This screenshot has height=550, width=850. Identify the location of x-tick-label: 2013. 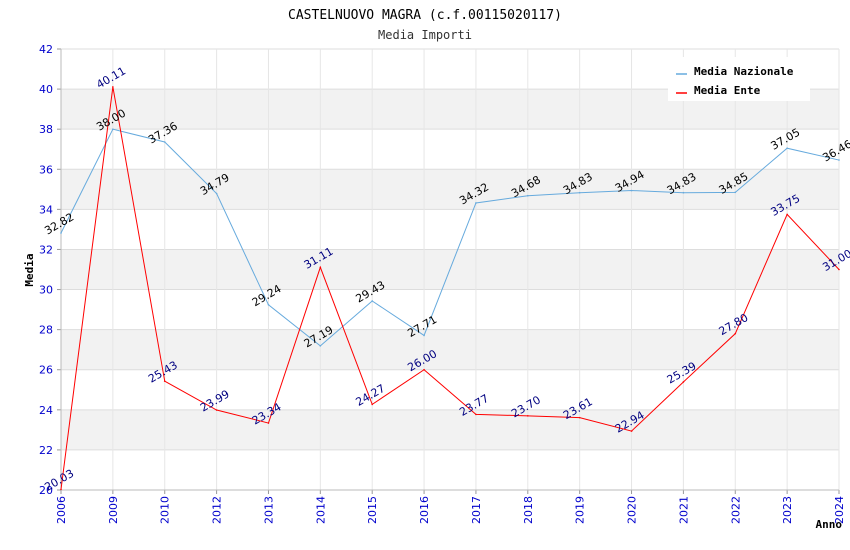
(268, 510).